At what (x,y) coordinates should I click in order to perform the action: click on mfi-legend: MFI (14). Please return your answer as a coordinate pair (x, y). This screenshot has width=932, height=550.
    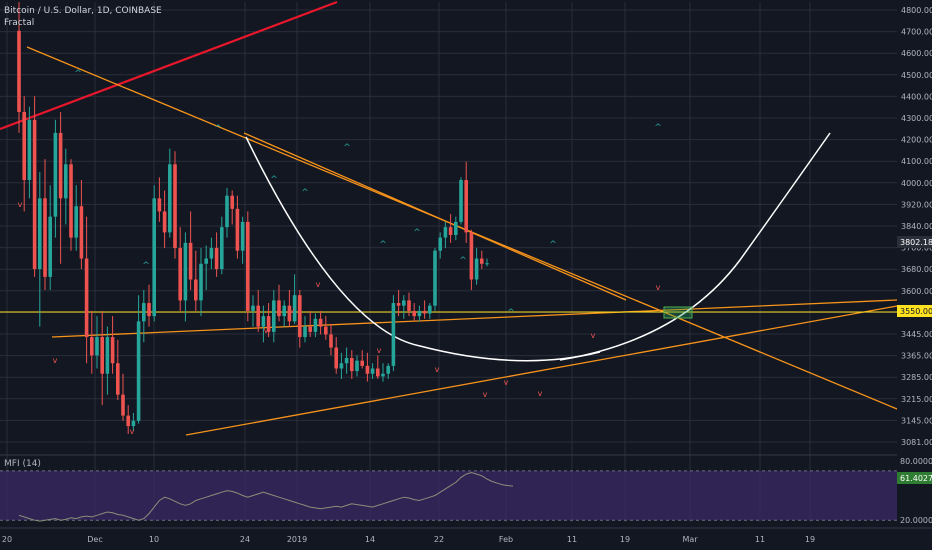
    Looking at the image, I should click on (22, 464).